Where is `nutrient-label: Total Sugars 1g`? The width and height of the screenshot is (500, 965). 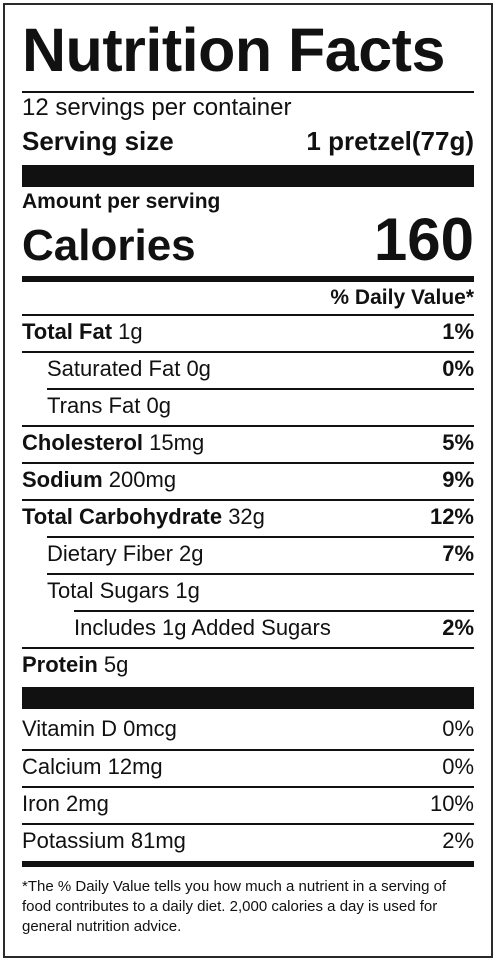 nutrient-label: Total Sugars 1g is located at coordinates (123, 591).